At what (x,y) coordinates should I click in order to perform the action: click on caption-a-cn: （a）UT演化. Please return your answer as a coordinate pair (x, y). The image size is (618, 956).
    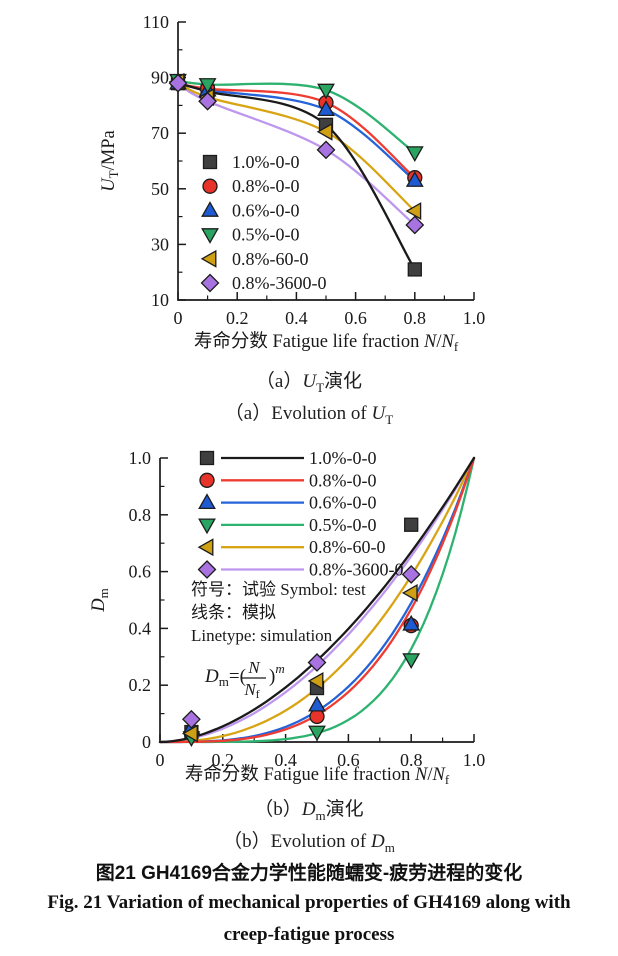
    Looking at the image, I should click on (309, 381).